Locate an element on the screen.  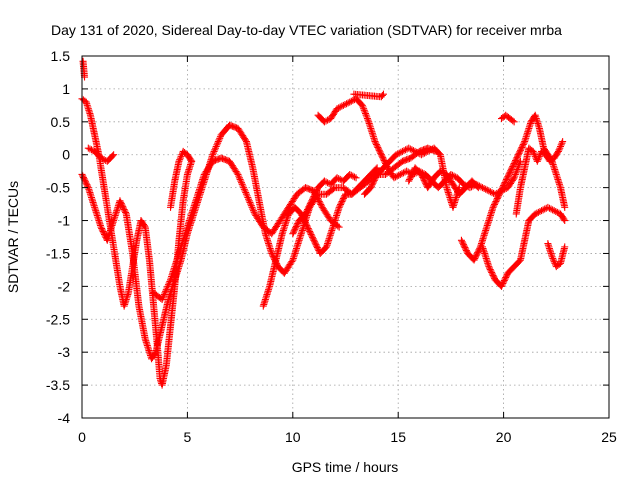
y-tick-label: -2 is located at coordinates (64, 286).